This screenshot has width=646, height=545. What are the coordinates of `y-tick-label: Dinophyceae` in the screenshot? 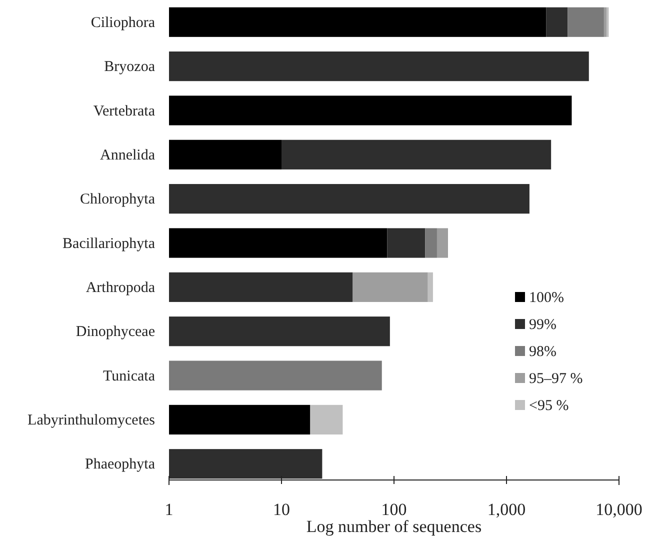 It's located at (116, 332).